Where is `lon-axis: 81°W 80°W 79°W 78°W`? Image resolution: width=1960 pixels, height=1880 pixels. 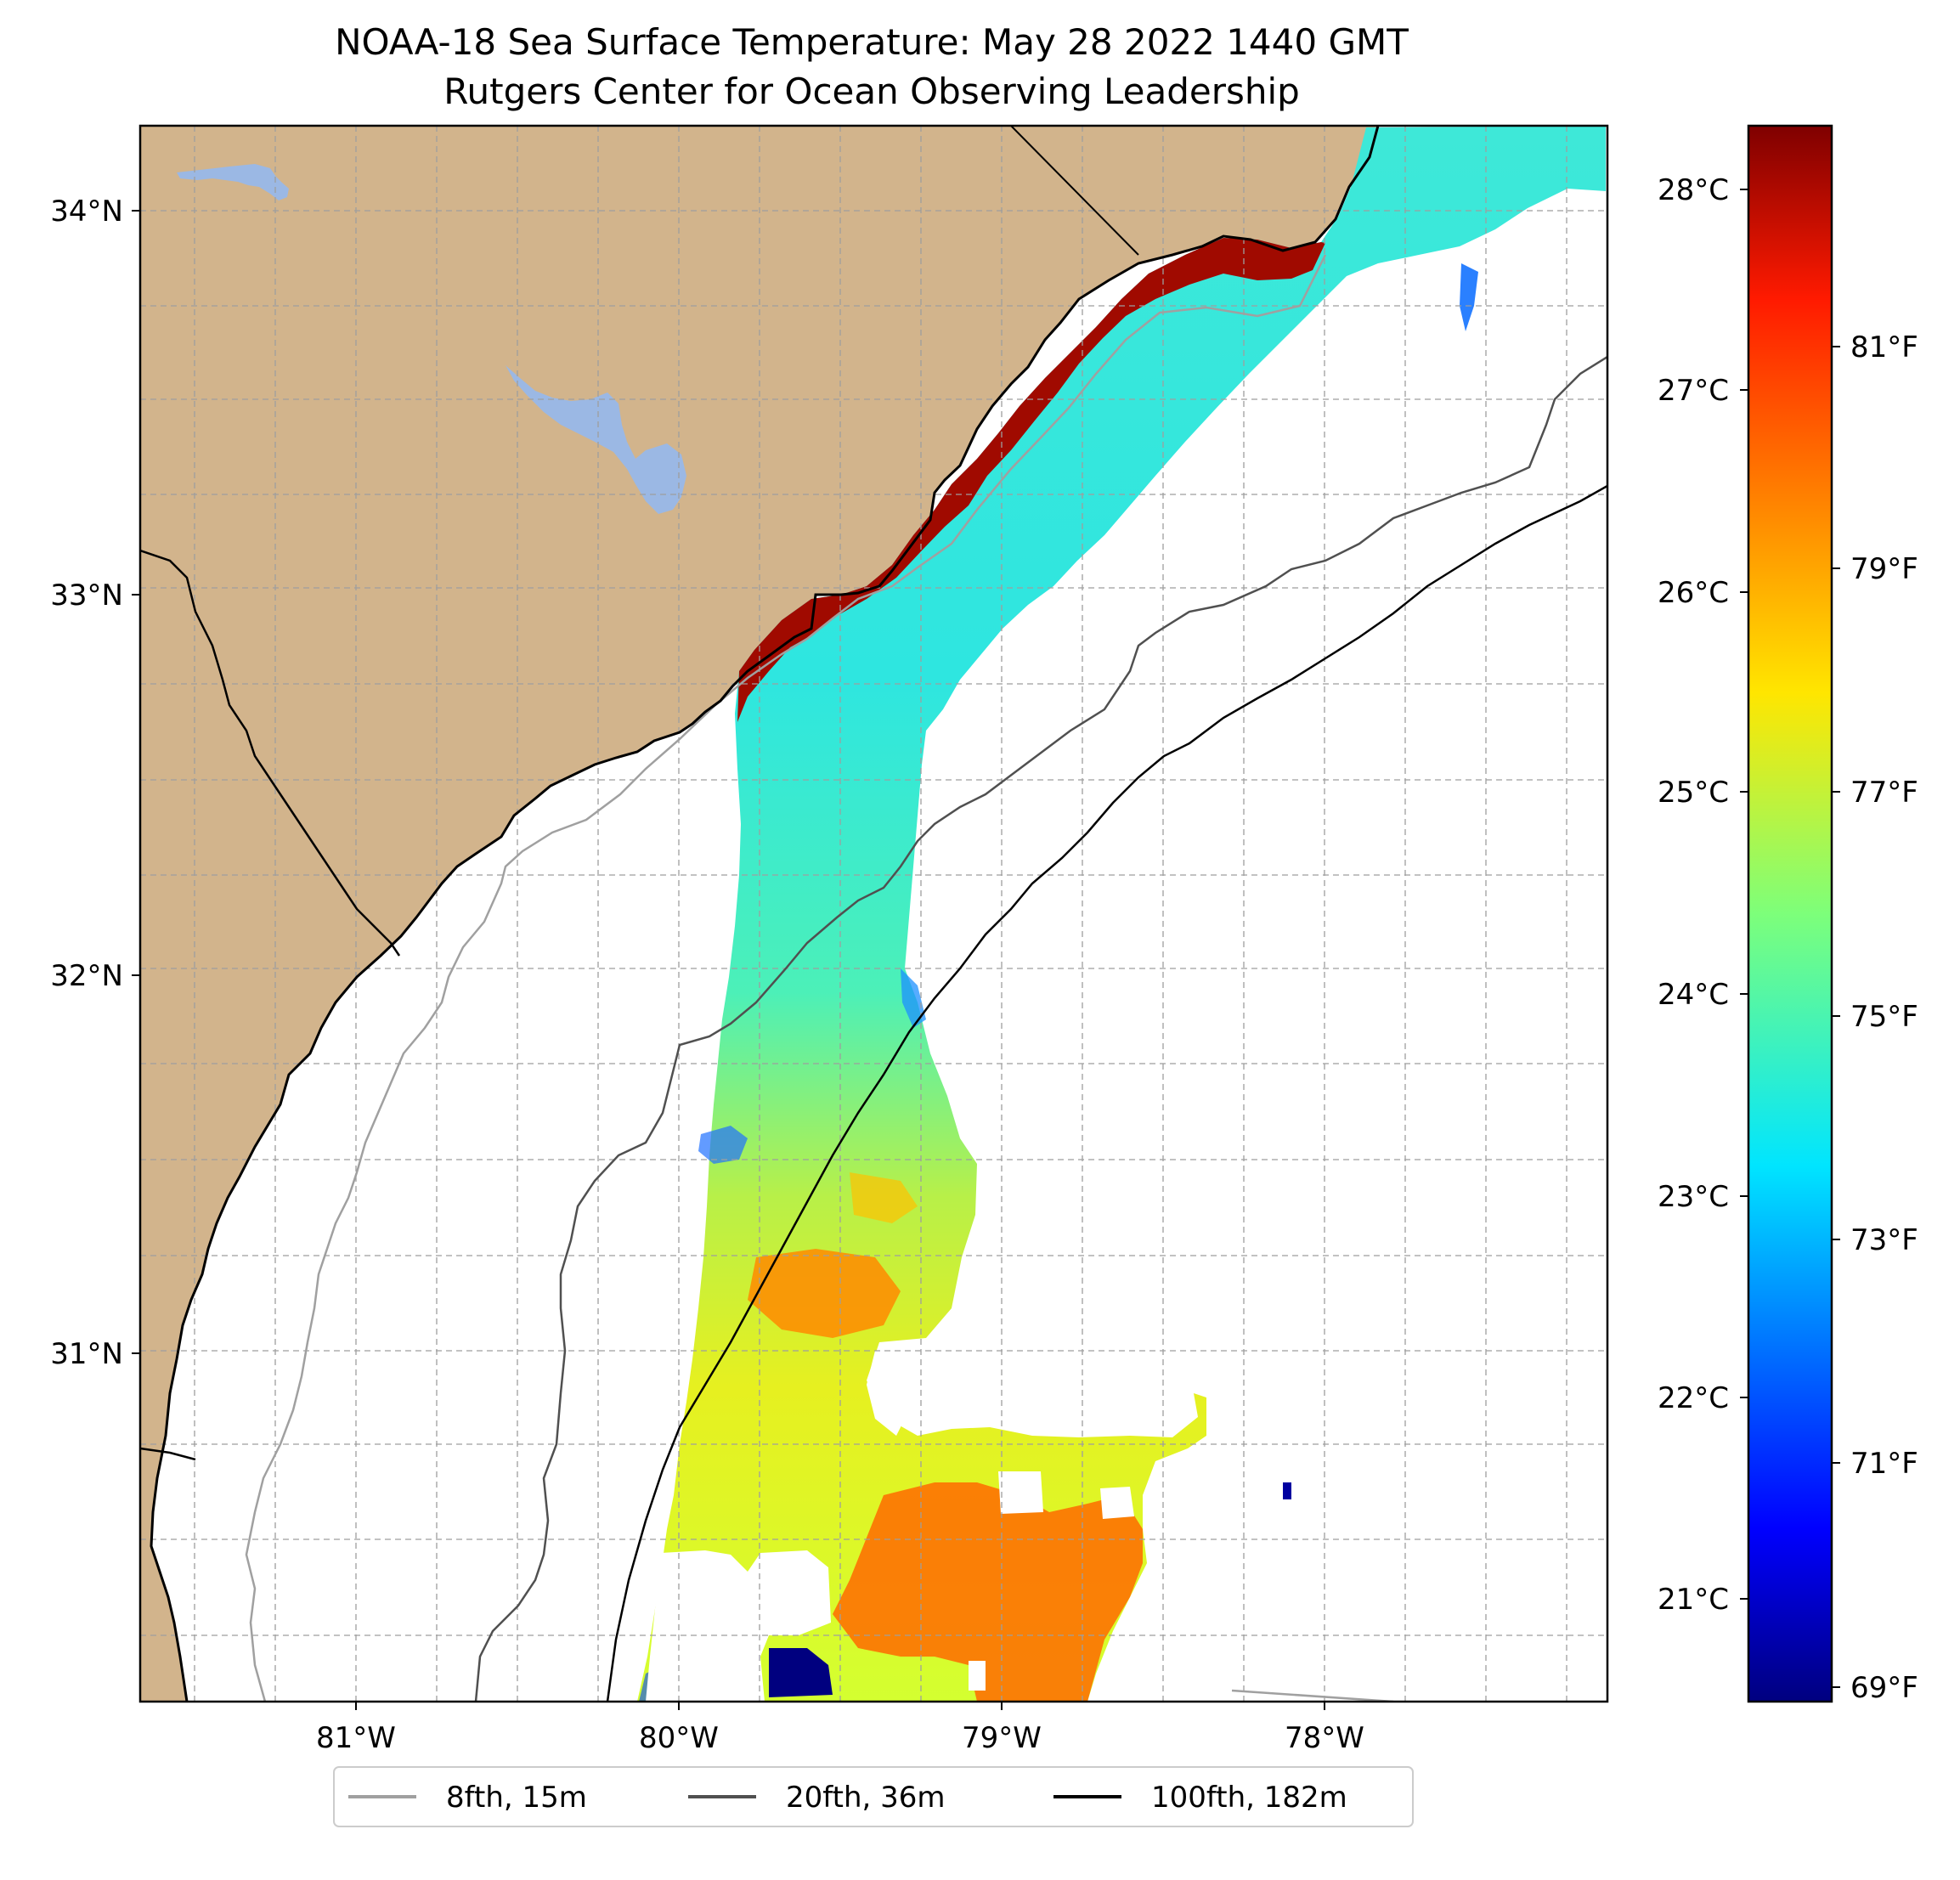 lon-axis: 81°W 80°W 79°W 78°W is located at coordinates (840, 1729).